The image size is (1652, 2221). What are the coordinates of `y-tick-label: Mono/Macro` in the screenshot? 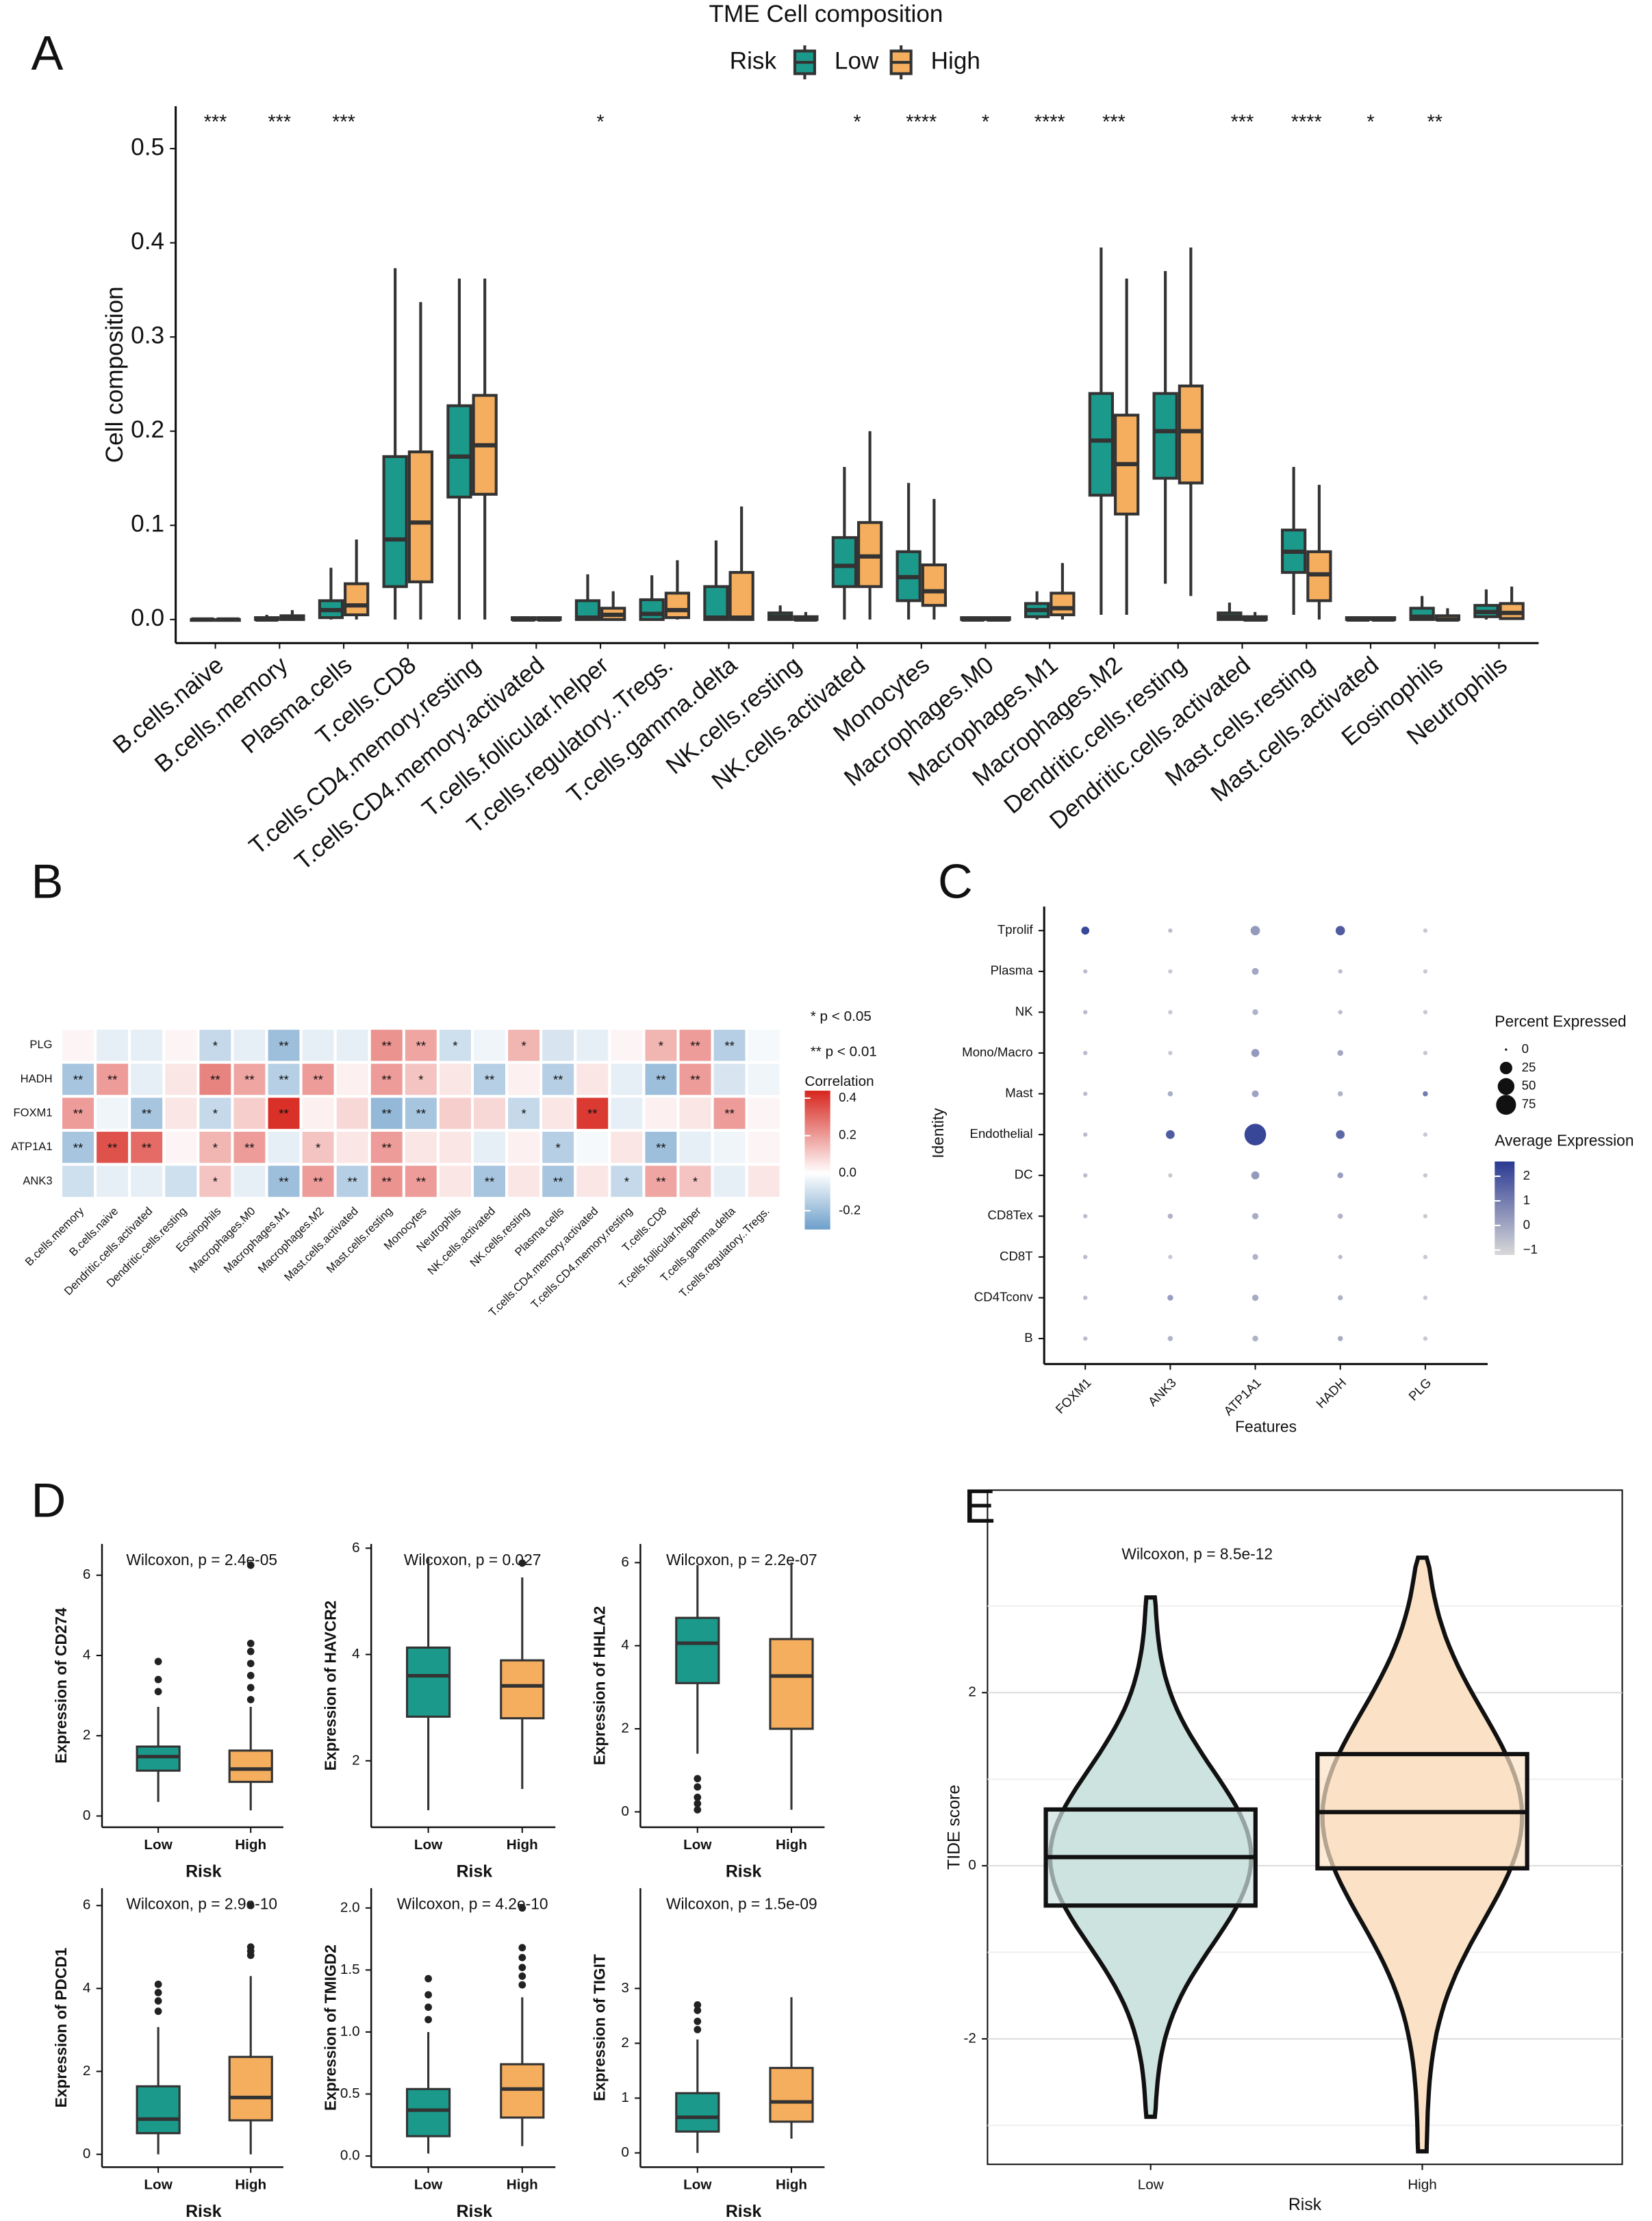 It's located at (997, 1052).